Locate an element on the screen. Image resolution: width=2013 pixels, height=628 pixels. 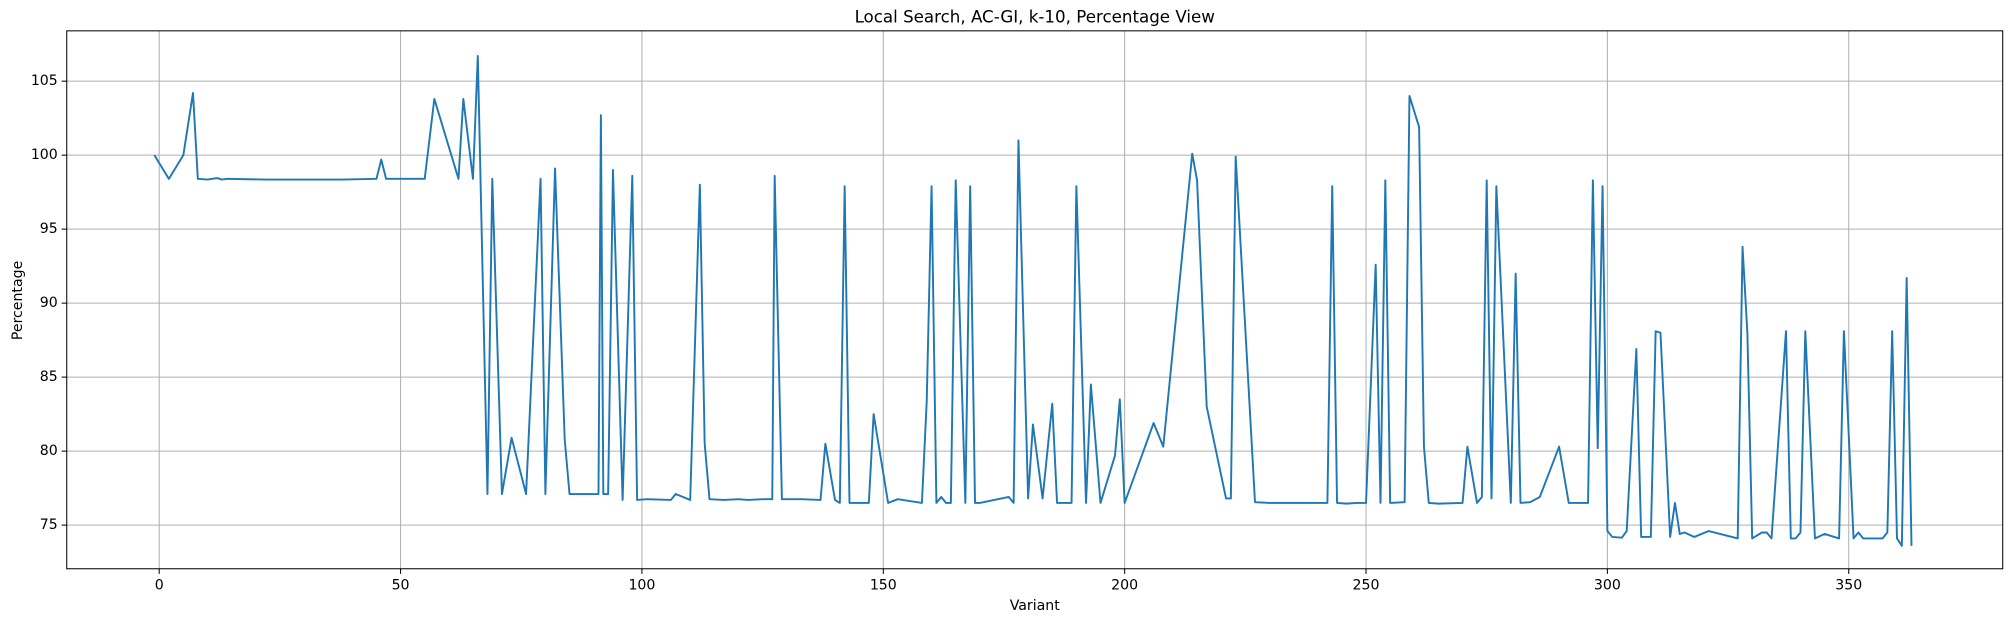
y-tick-label: 90 is located at coordinates (49, 303).